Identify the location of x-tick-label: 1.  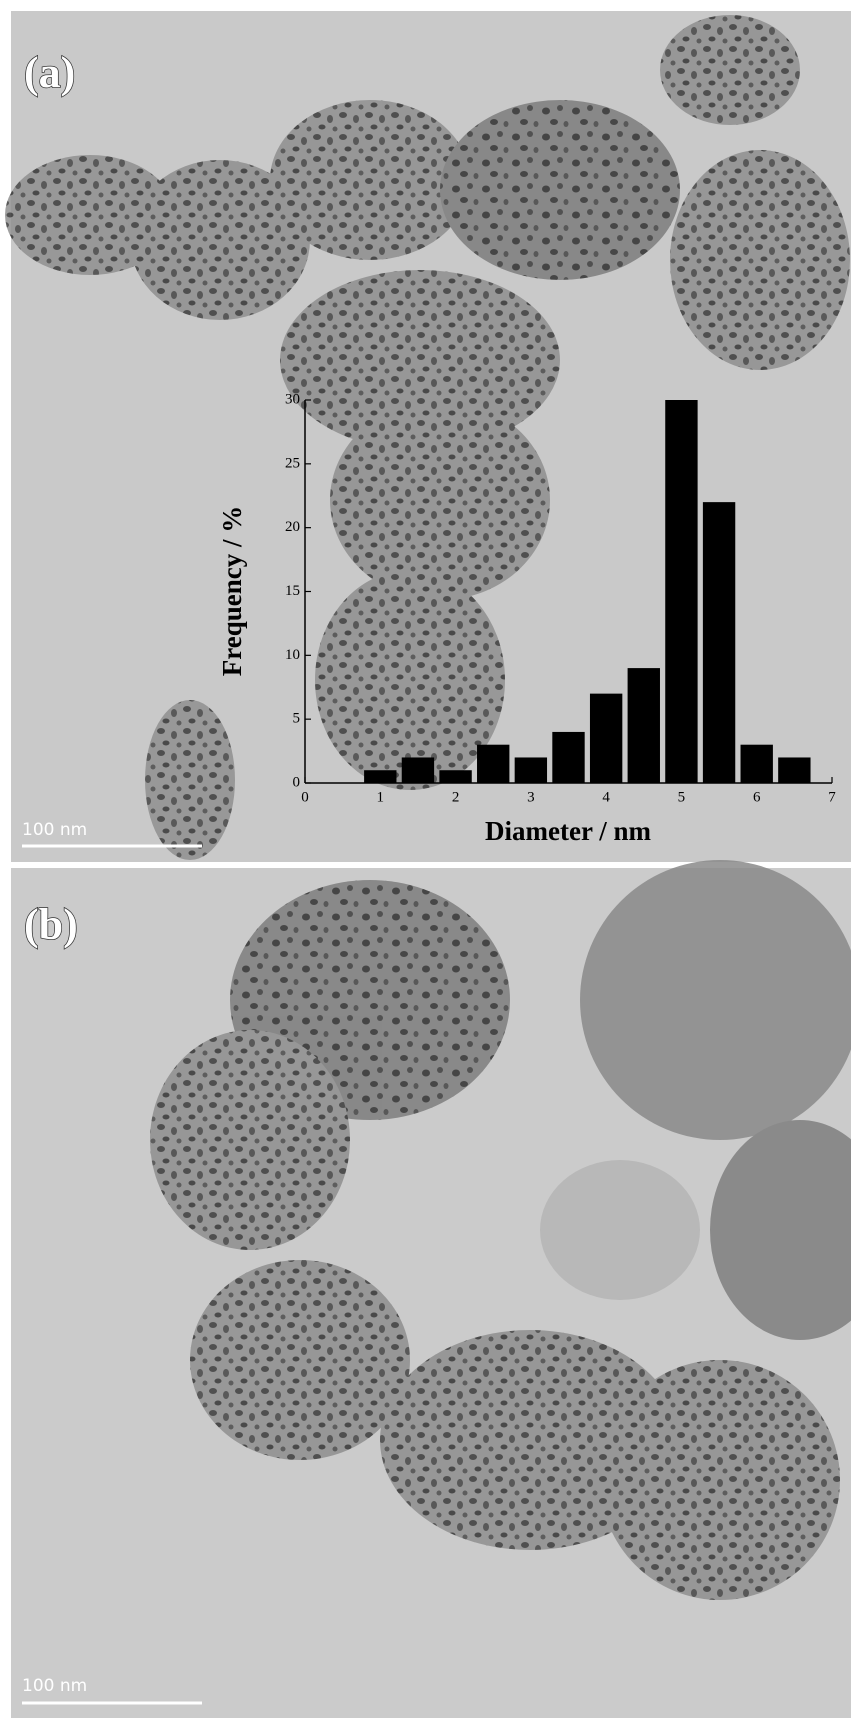
(381, 797).